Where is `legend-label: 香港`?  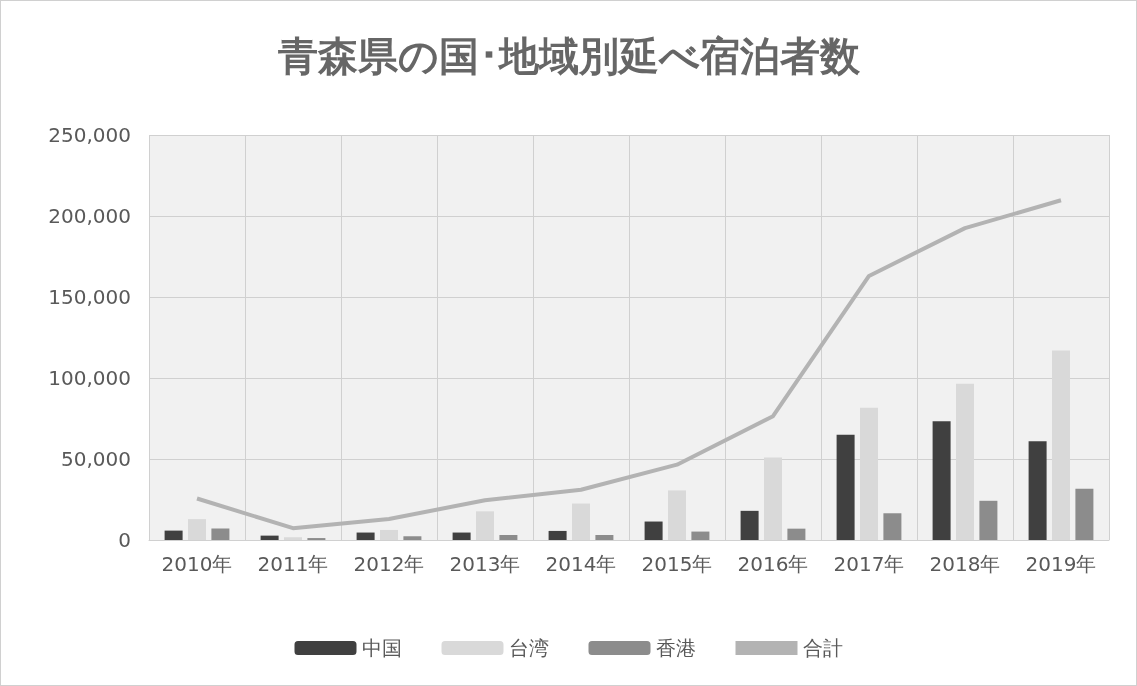 legend-label: 香港 is located at coordinates (675, 648).